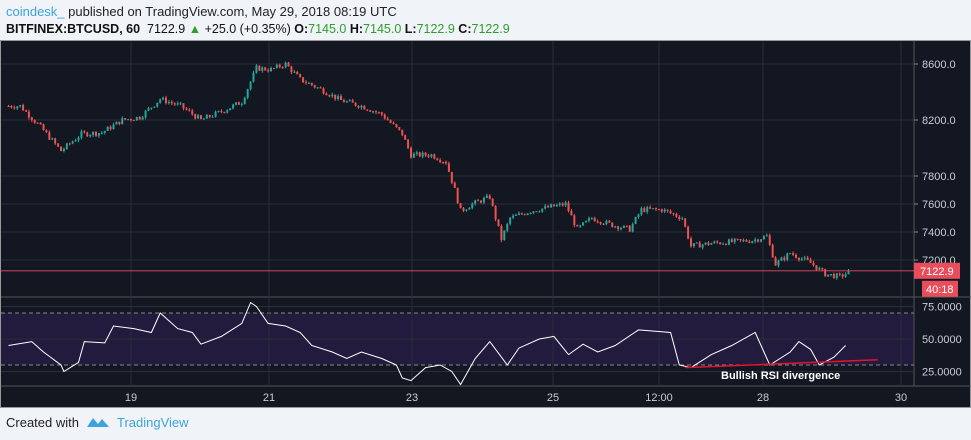 This screenshot has width=971, height=440. Describe the element at coordinates (152, 422) in the screenshot. I see `tradingview-link: TradingView` at that location.